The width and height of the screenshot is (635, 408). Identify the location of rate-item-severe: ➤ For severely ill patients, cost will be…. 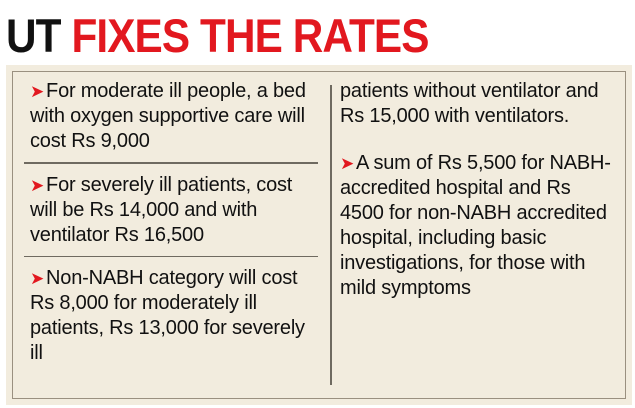
(171, 210).